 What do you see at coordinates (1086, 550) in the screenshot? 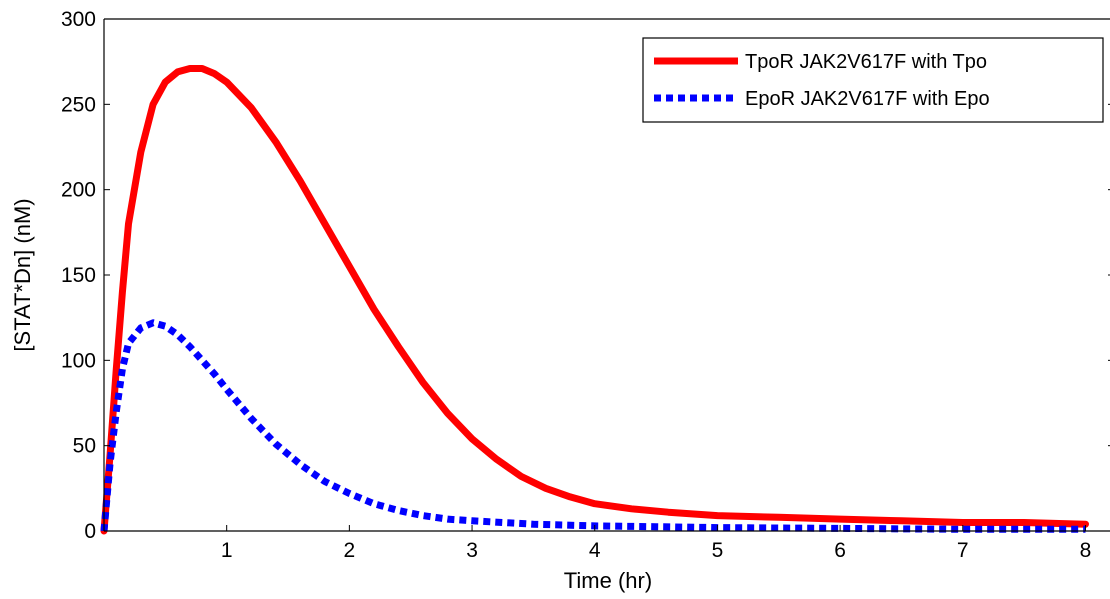
I see `x-tick-label: 8` at bounding box center [1086, 550].